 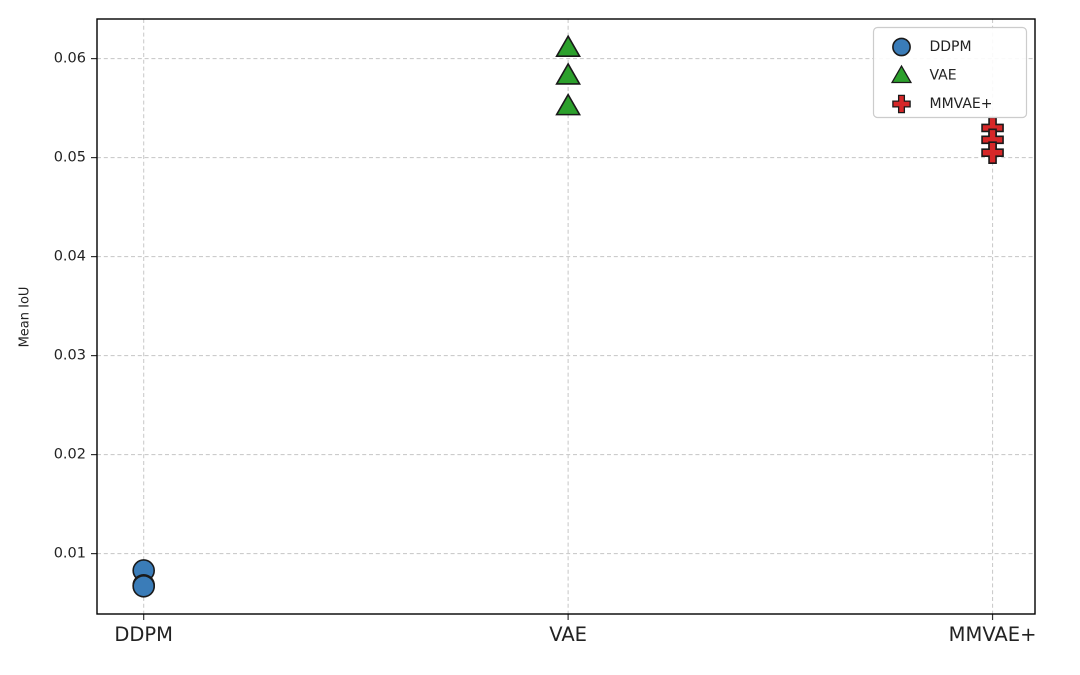 I want to click on y-axis-label: Mean IoU, so click(x=25, y=317).